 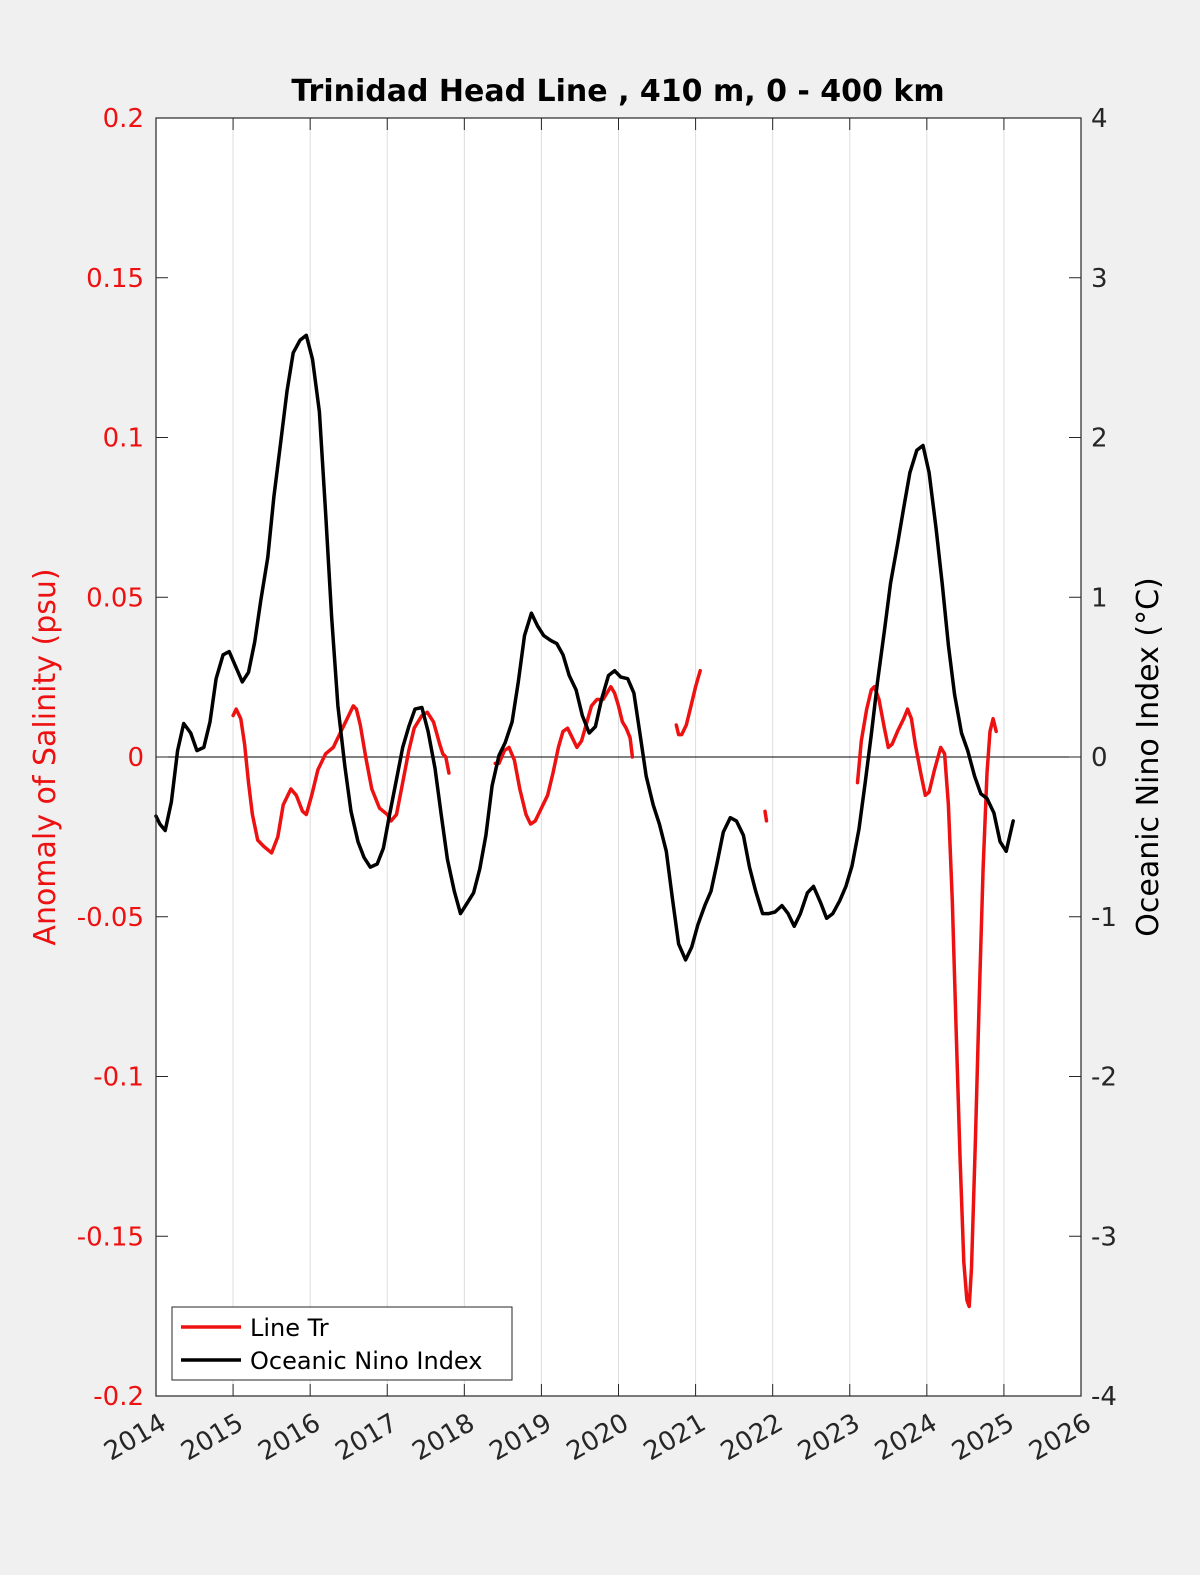 What do you see at coordinates (1099, 439) in the screenshot?
I see `y-right-tick-label: 2` at bounding box center [1099, 439].